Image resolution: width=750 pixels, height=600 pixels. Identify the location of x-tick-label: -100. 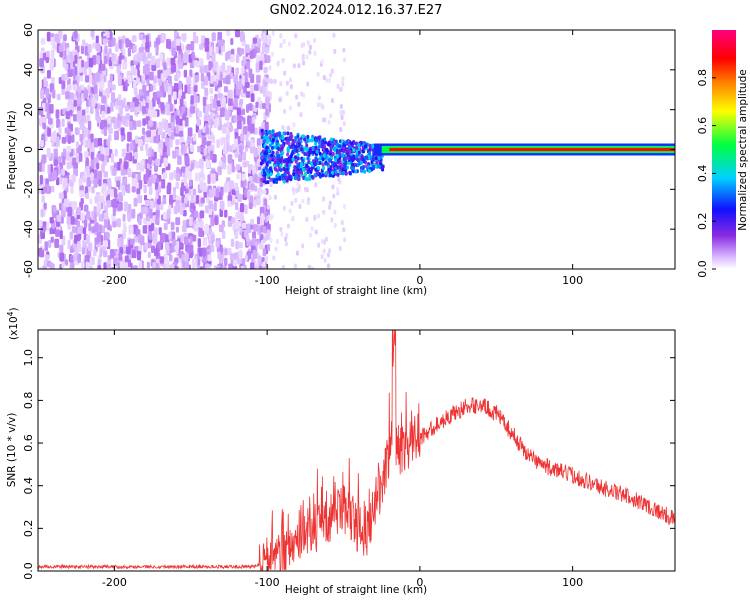
(267, 582).